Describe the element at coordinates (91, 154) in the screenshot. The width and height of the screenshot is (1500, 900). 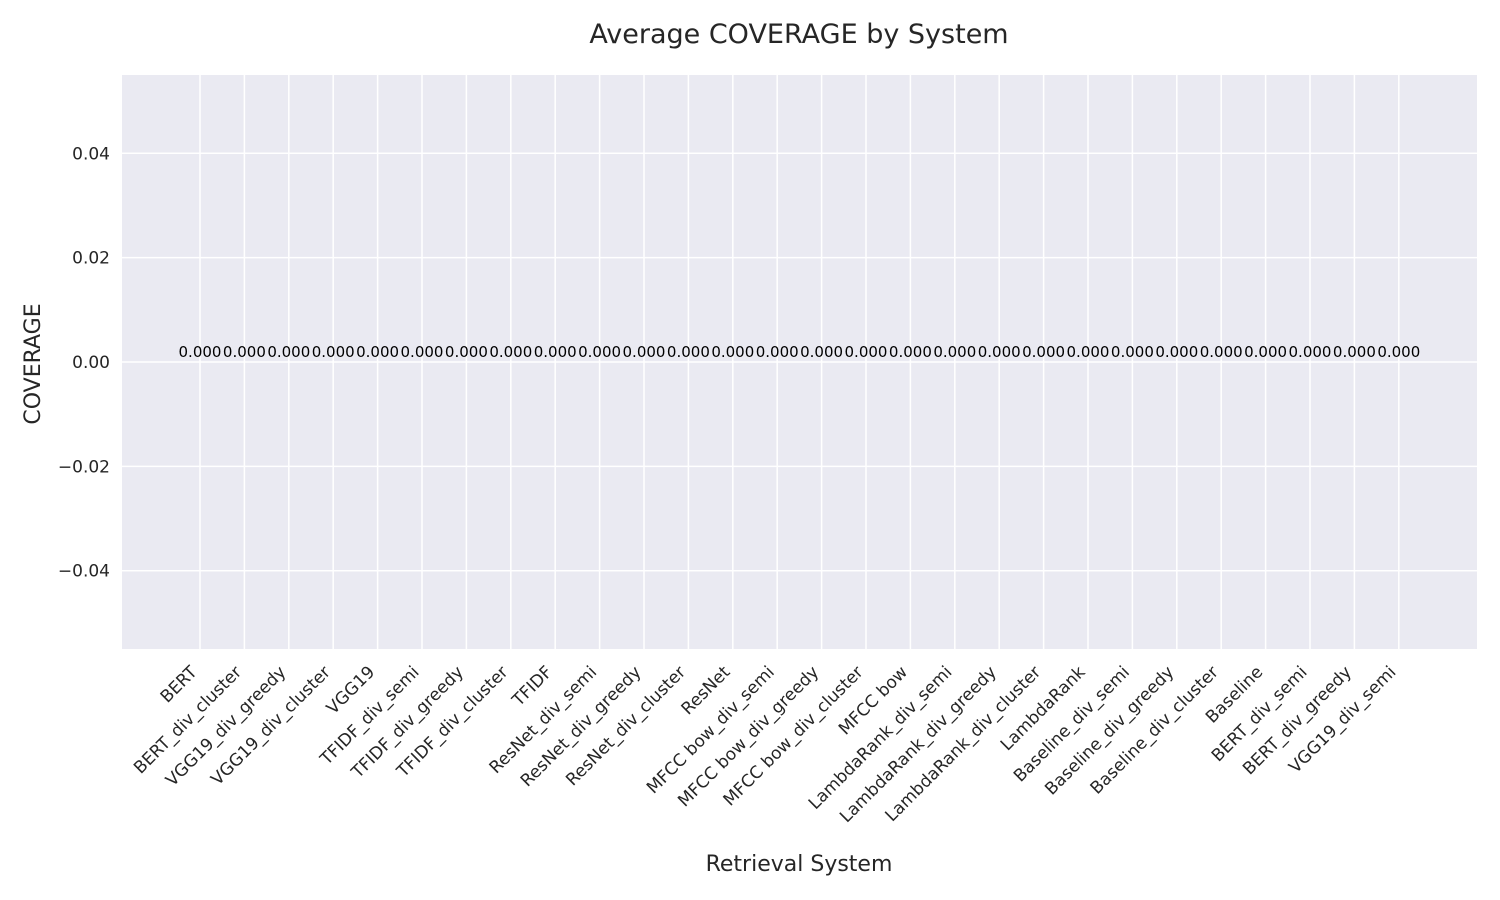
I see `y-tick-label: 0.04` at that location.